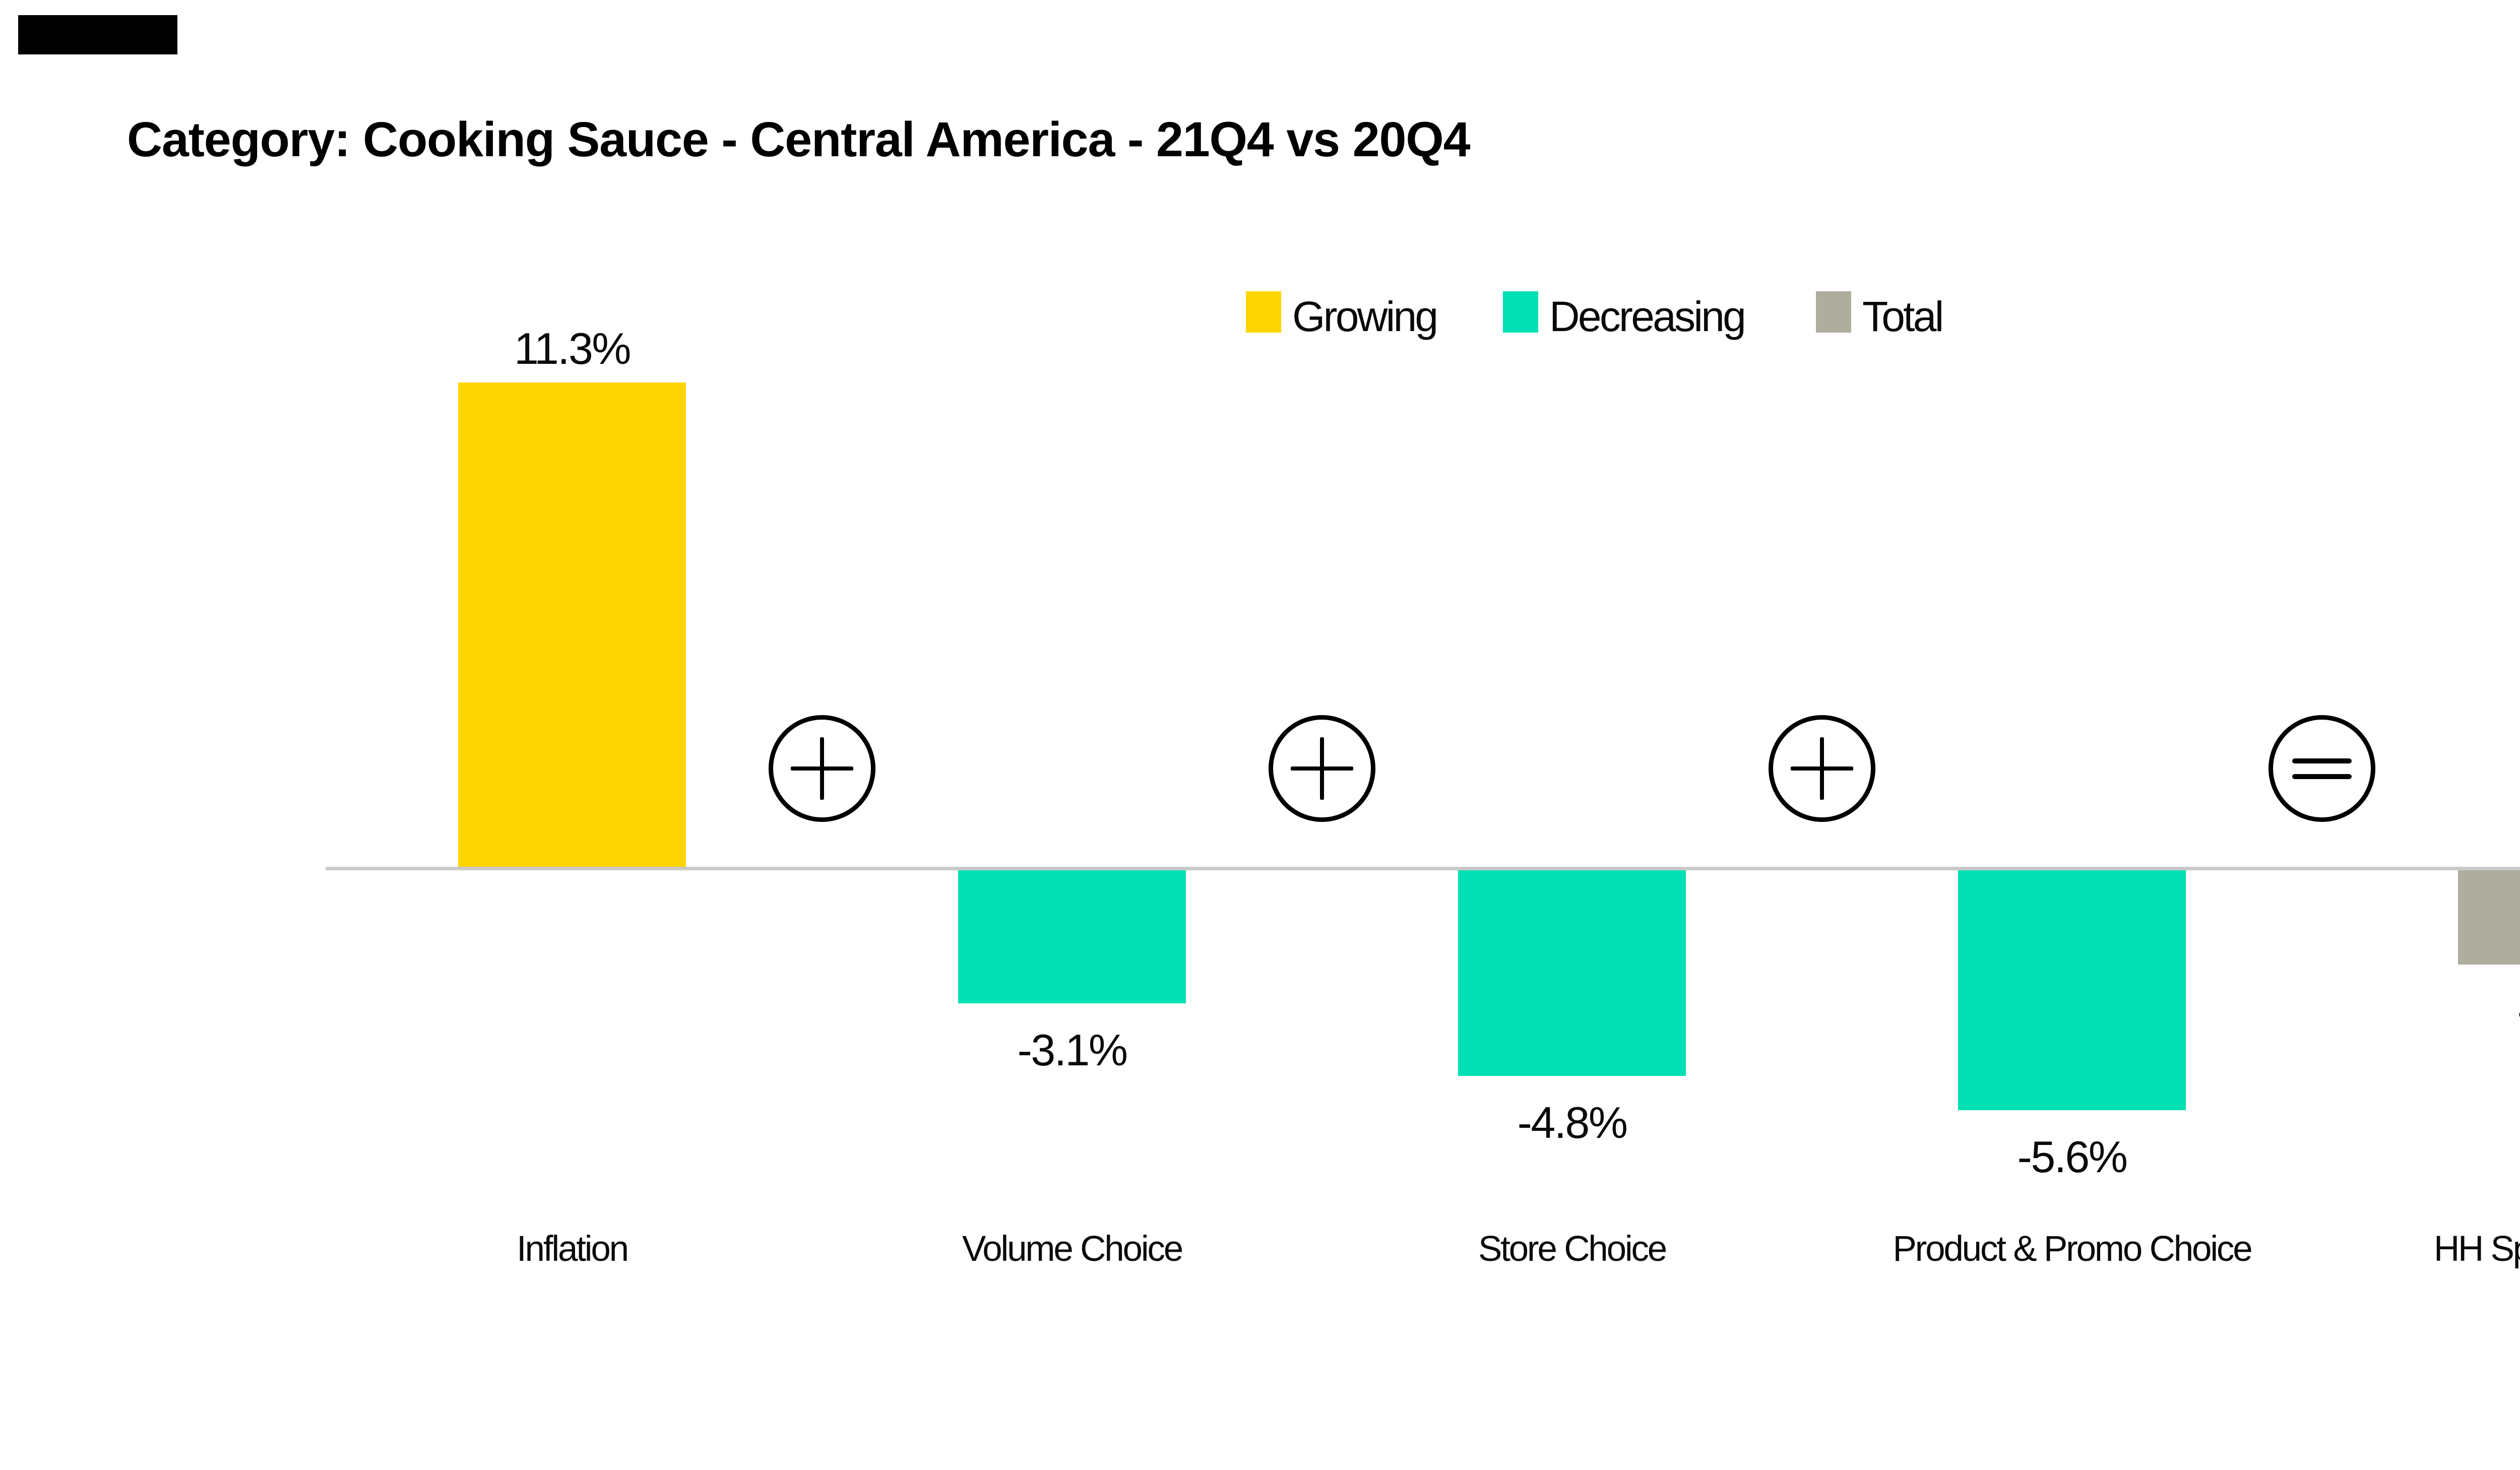  What do you see at coordinates (1572, 1122) in the screenshot?
I see `value-label-store-choice: -4.8%` at bounding box center [1572, 1122].